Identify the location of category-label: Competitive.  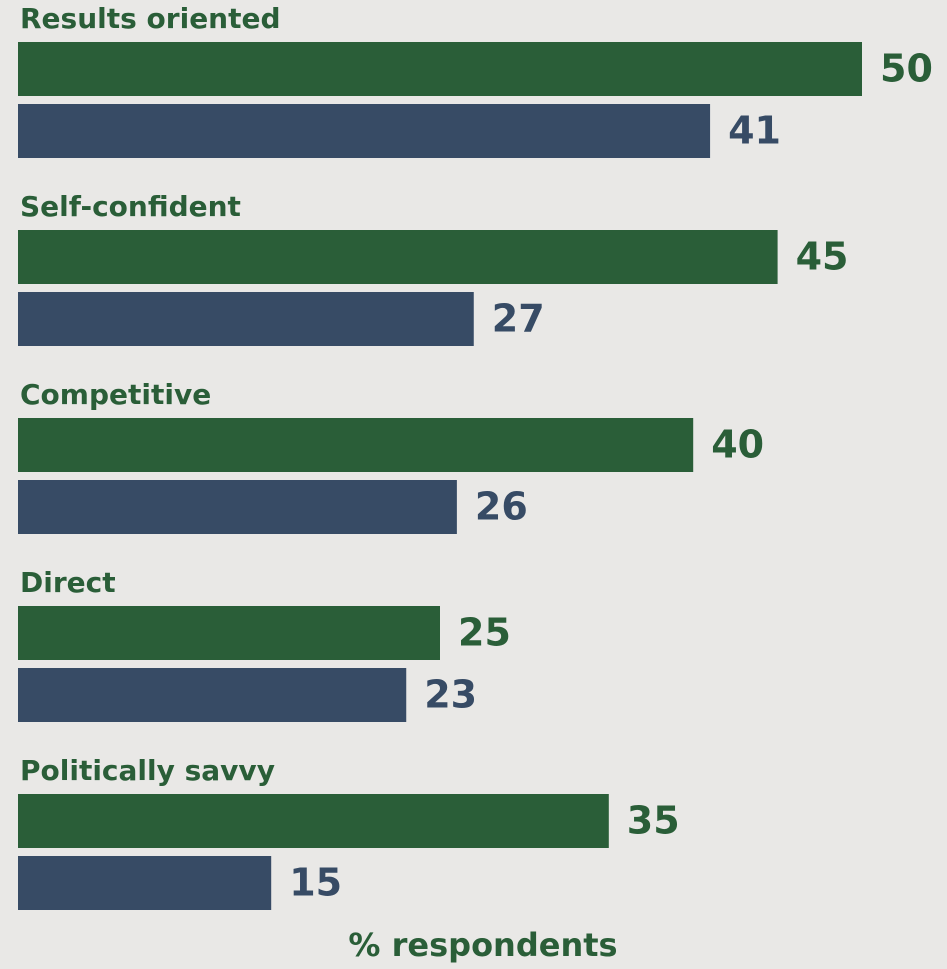
(115, 394).